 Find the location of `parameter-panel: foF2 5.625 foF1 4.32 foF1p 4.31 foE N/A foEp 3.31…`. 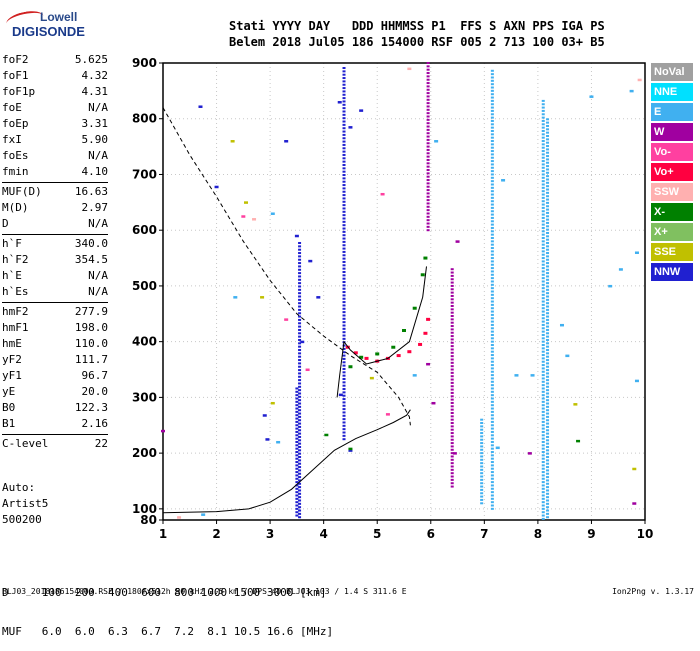

parameter-panel: foF2 5.625 foF1 4.32 foF1p 4.31 foE N/A foEp 3.31… is located at coordinates (55, 252).